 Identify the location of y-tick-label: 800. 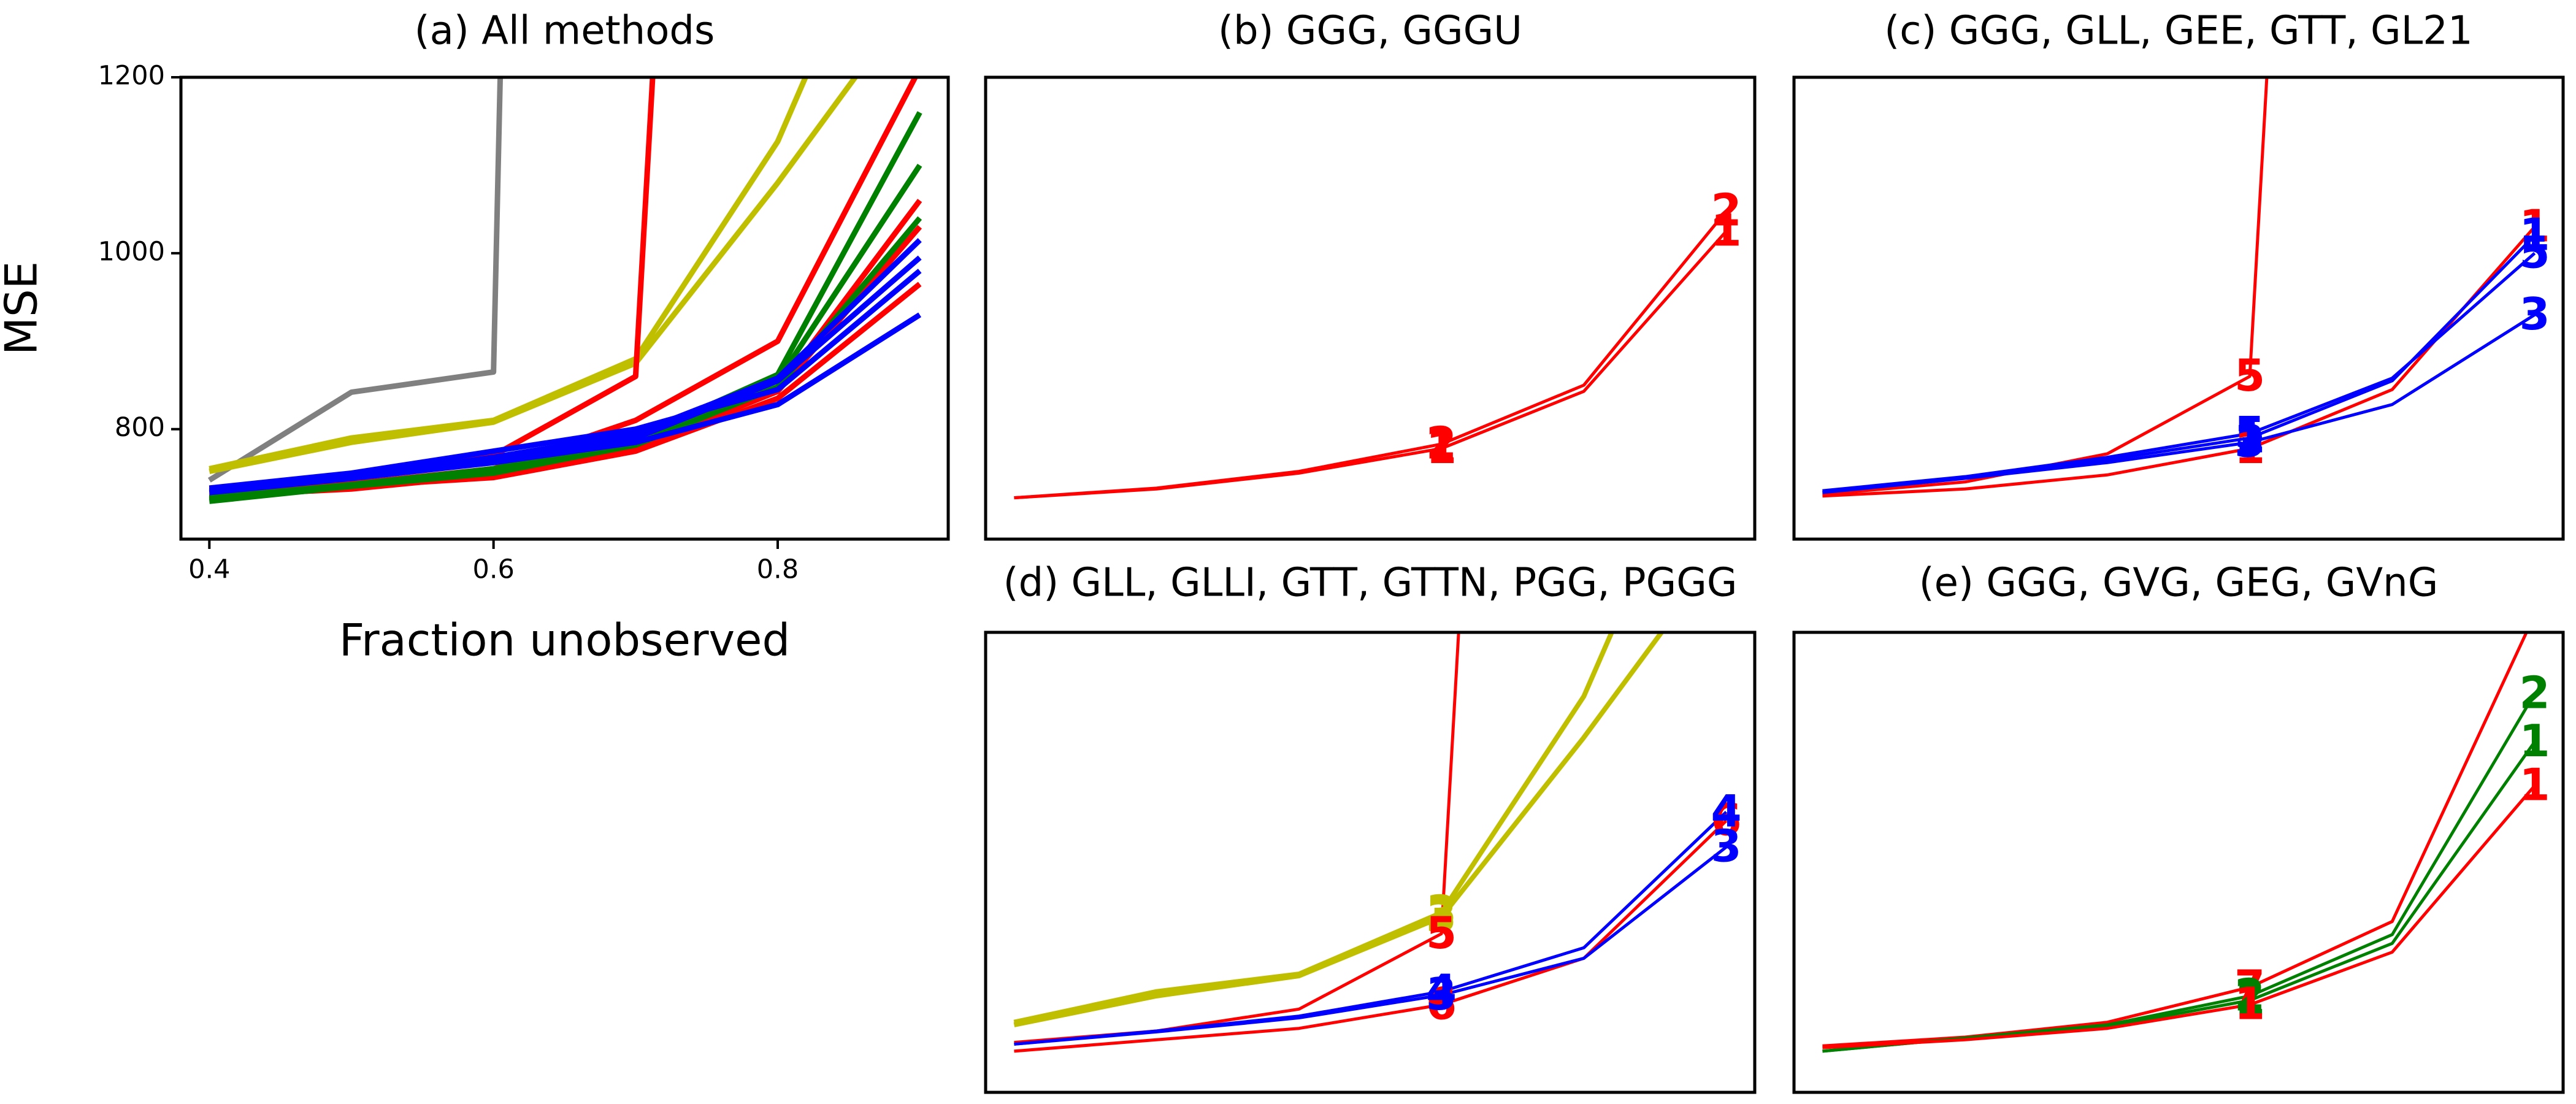
(140, 427).